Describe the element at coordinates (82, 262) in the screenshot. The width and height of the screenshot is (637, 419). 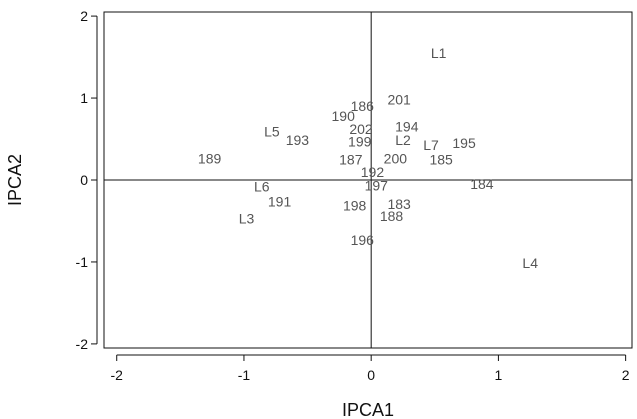
I see `y-tick-label: -1` at that location.